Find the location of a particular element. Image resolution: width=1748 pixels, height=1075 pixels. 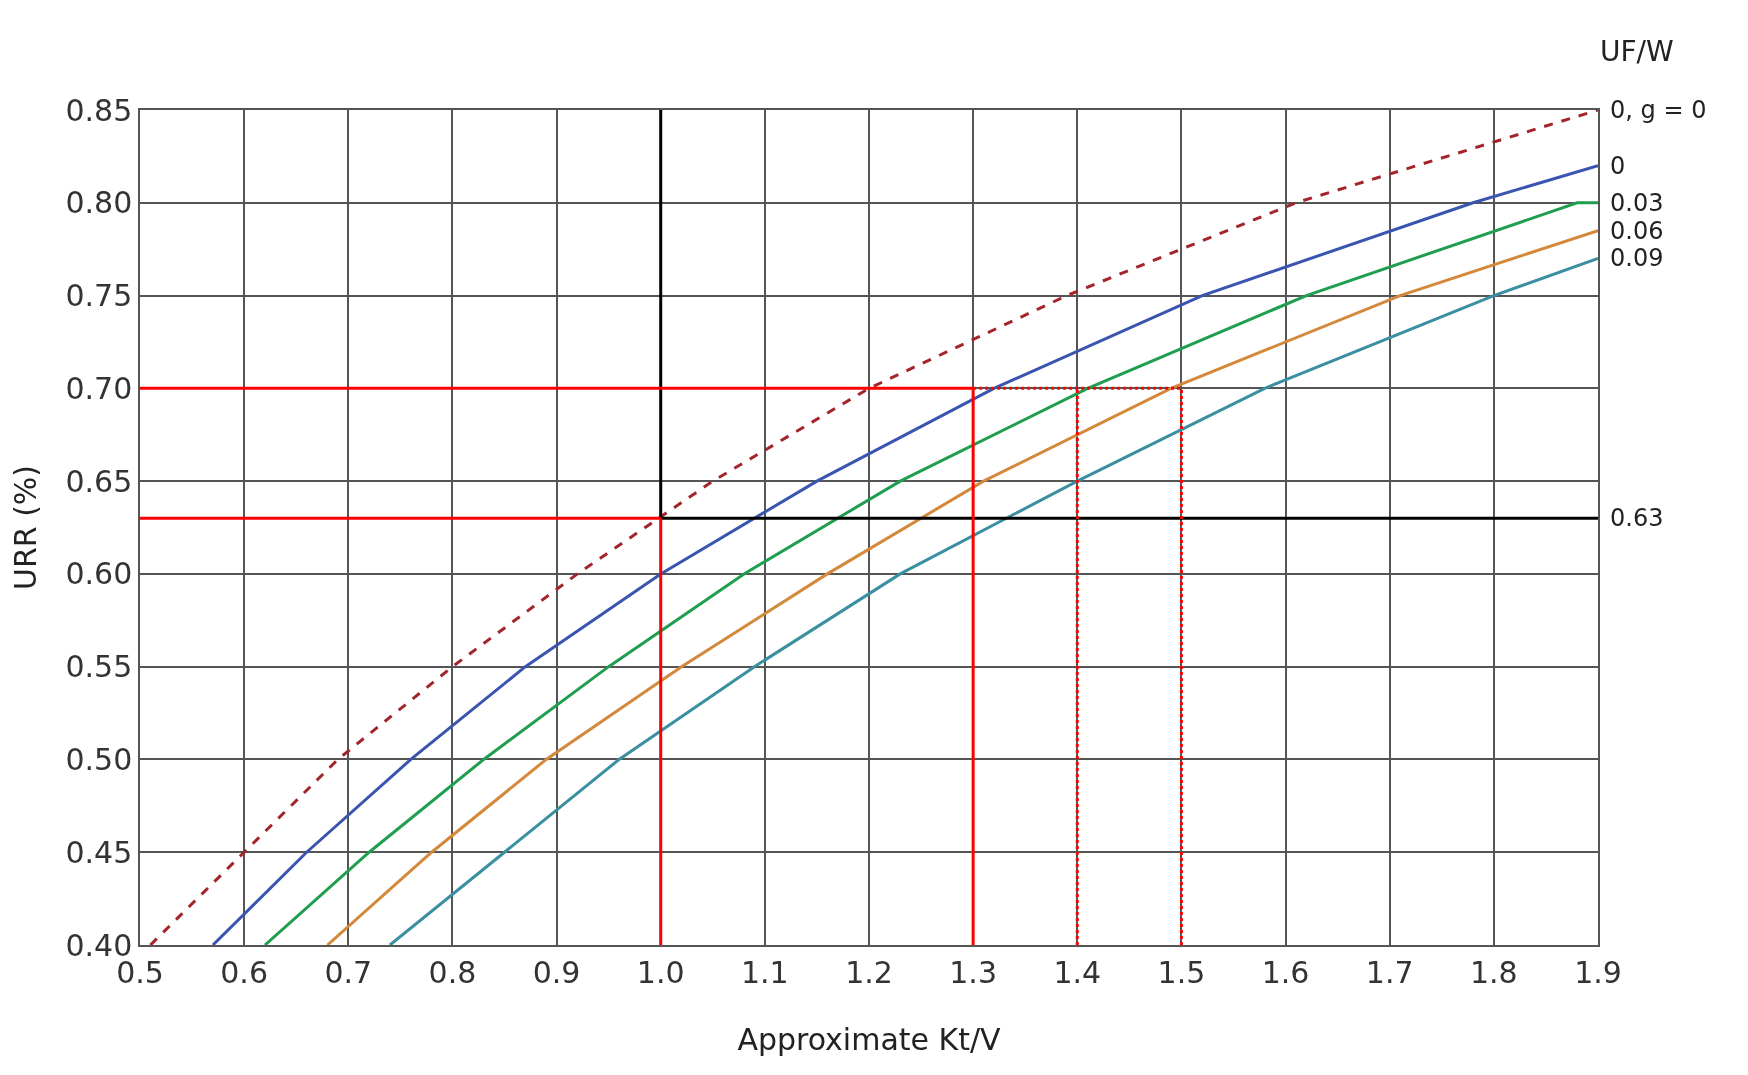

y-axis-title: URR (%) is located at coordinates (25, 527).